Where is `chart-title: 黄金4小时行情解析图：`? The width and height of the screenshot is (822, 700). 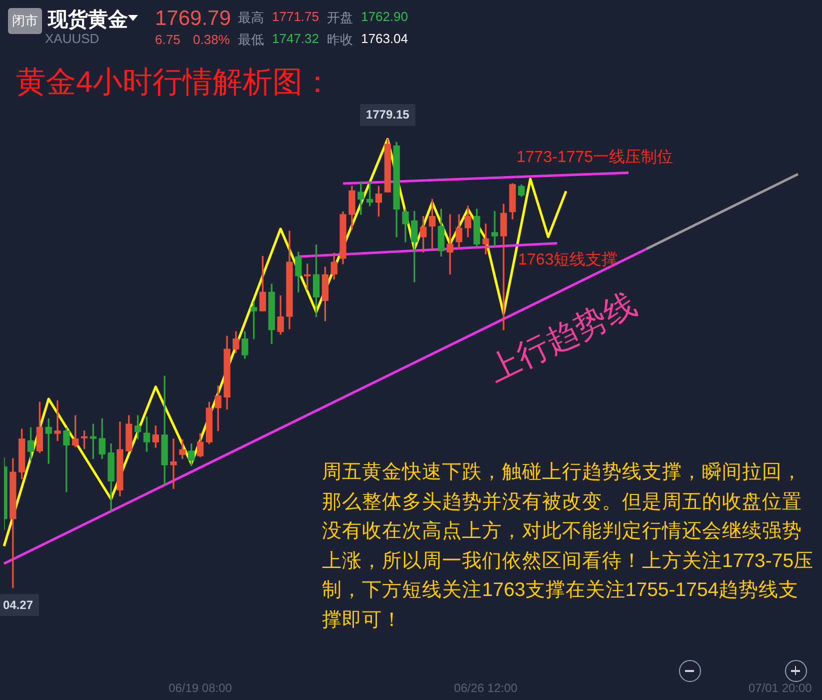 chart-title: 黄金4小时行情解析图： is located at coordinates (174, 83).